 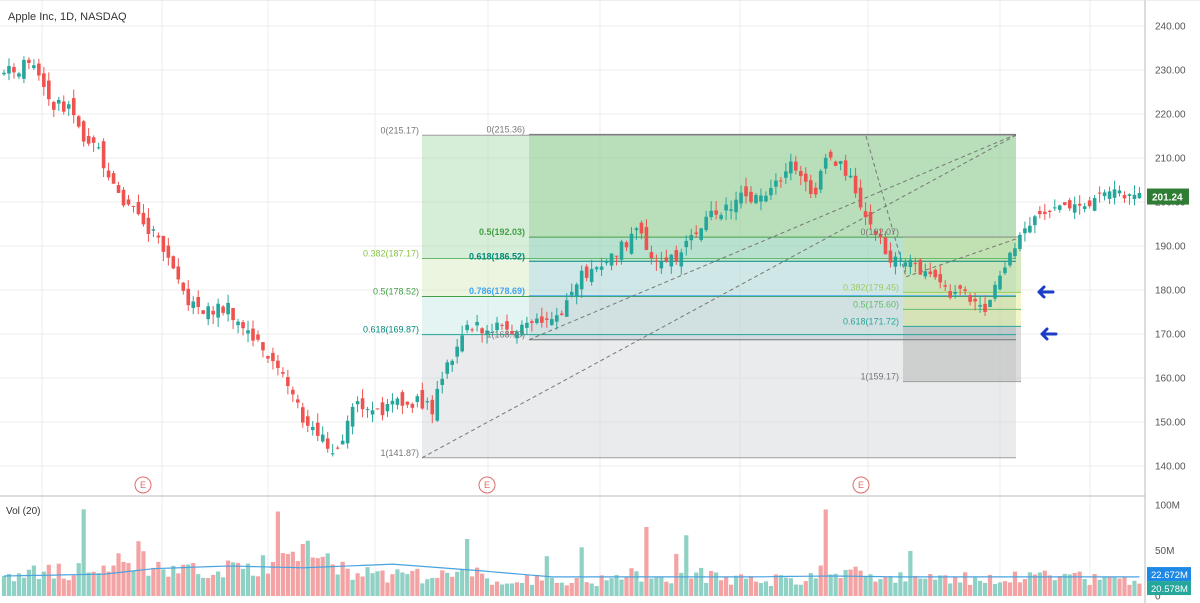 What do you see at coordinates (399, 453) in the screenshot?
I see `fib-left-label: 1(141.87)` at bounding box center [399, 453].